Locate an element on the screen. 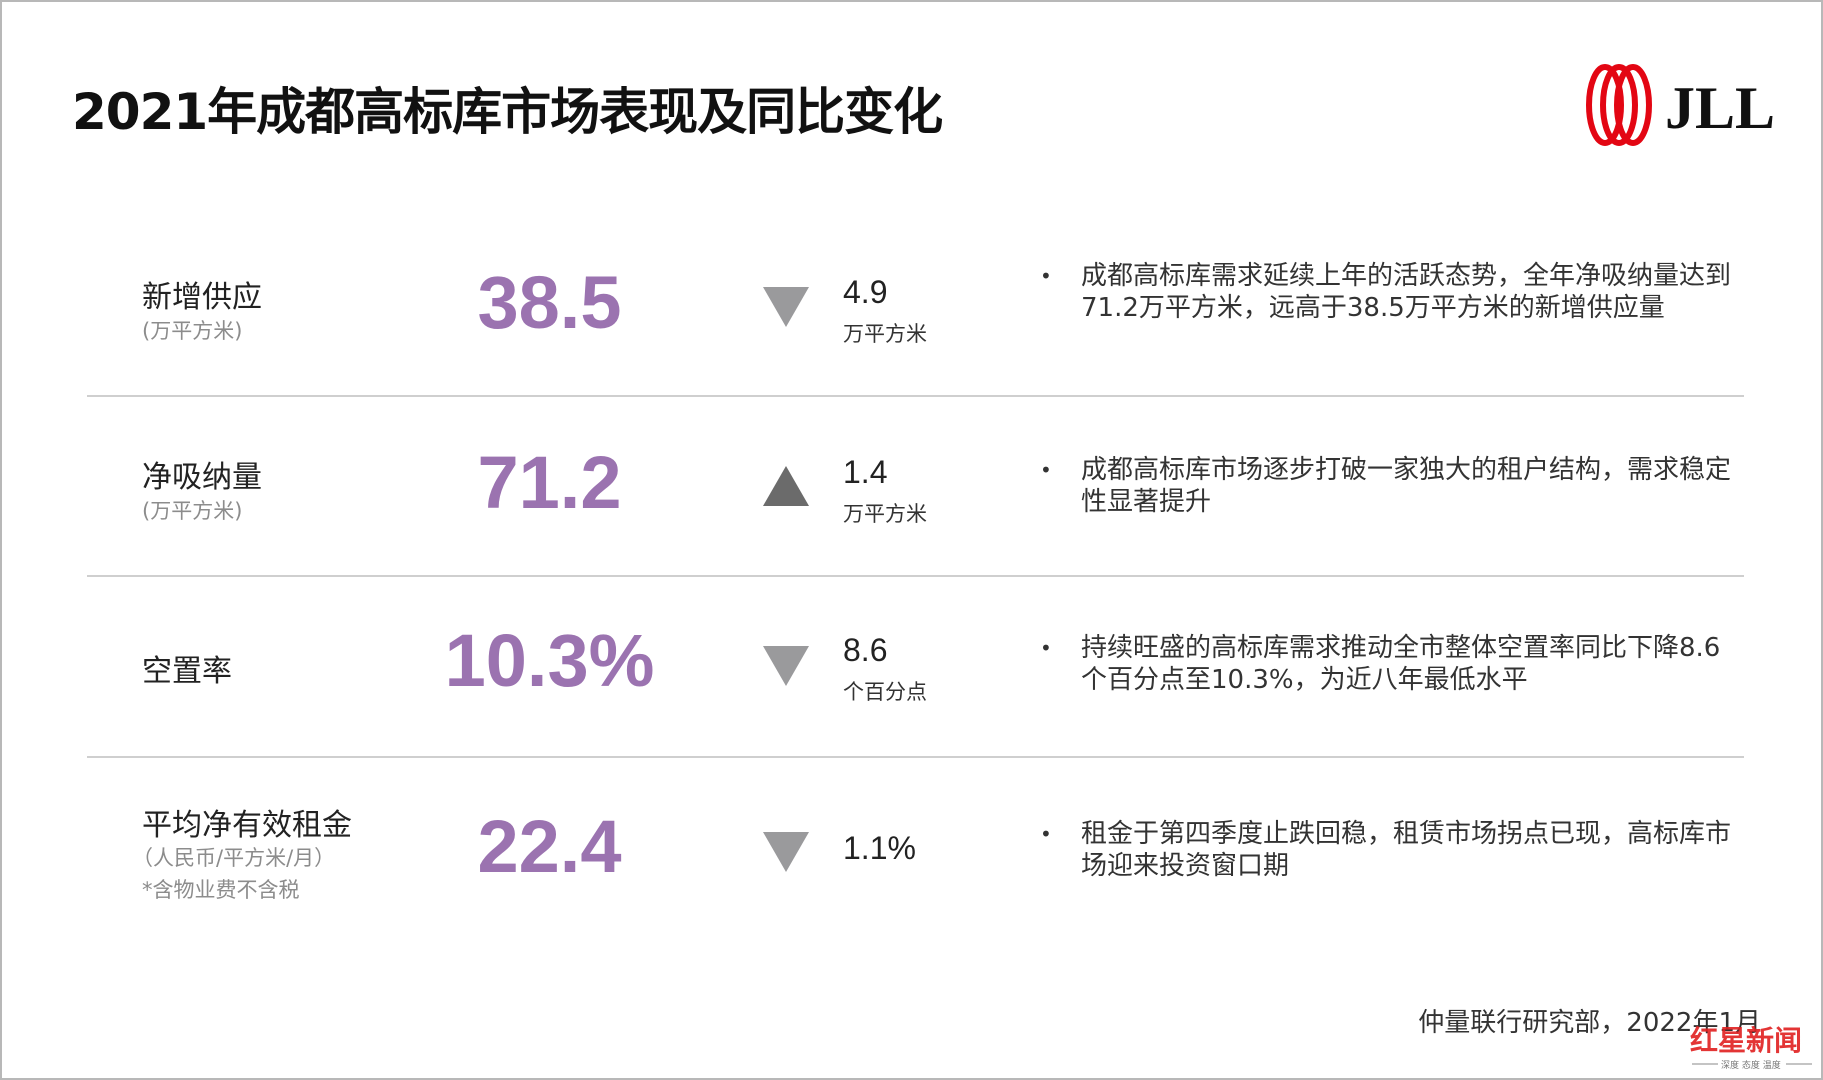 The width and height of the screenshot is (1823, 1080). change-value: 1.4 is located at coordinates (865, 472).